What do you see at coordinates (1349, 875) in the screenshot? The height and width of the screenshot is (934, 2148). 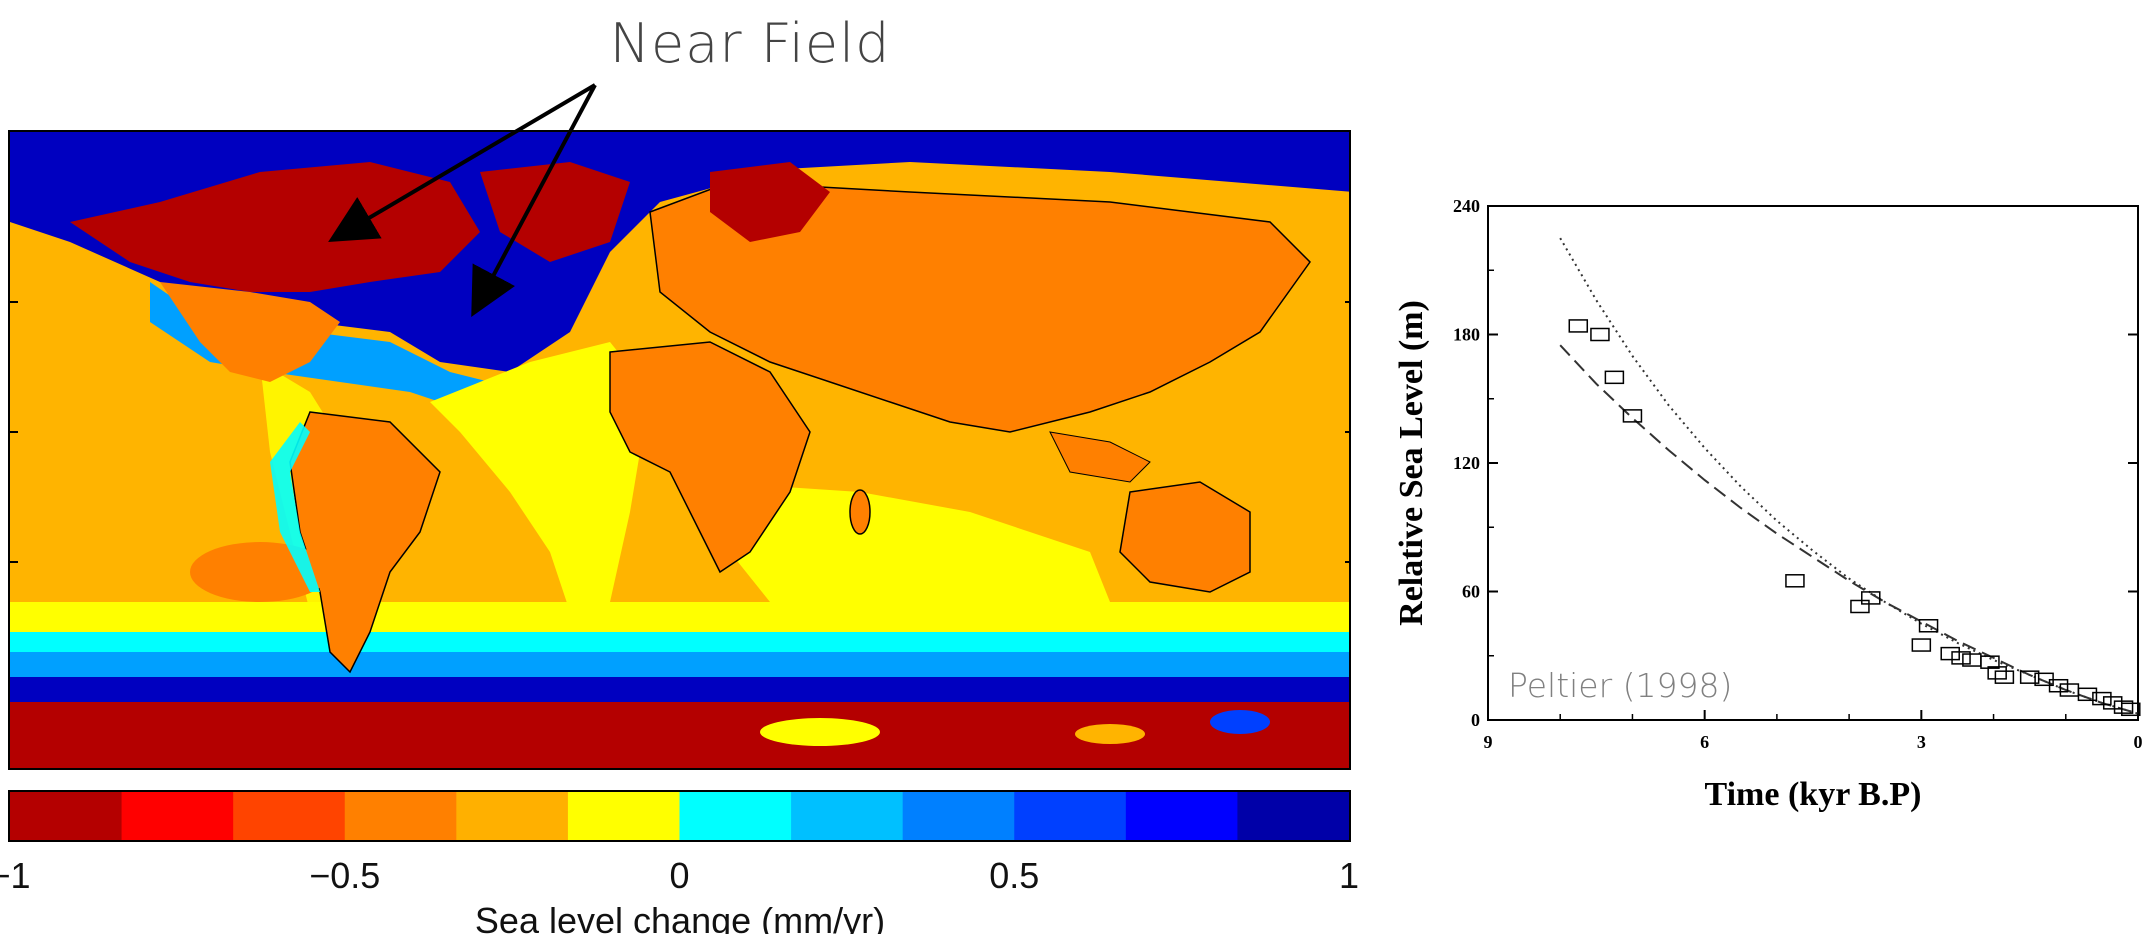 I see `colorbar-tick-label: 1` at bounding box center [1349, 875].